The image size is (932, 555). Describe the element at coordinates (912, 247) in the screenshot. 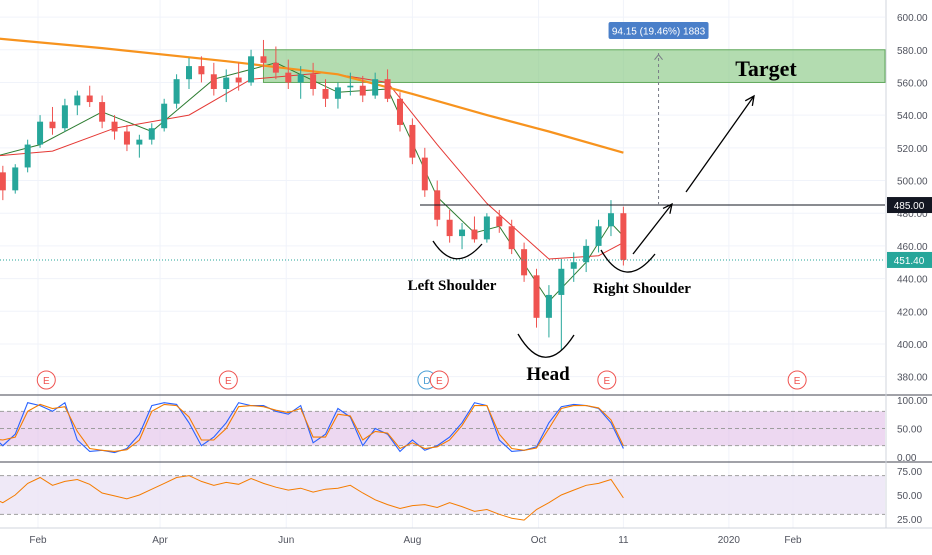

I see `price-tick-label: 460.00` at that location.